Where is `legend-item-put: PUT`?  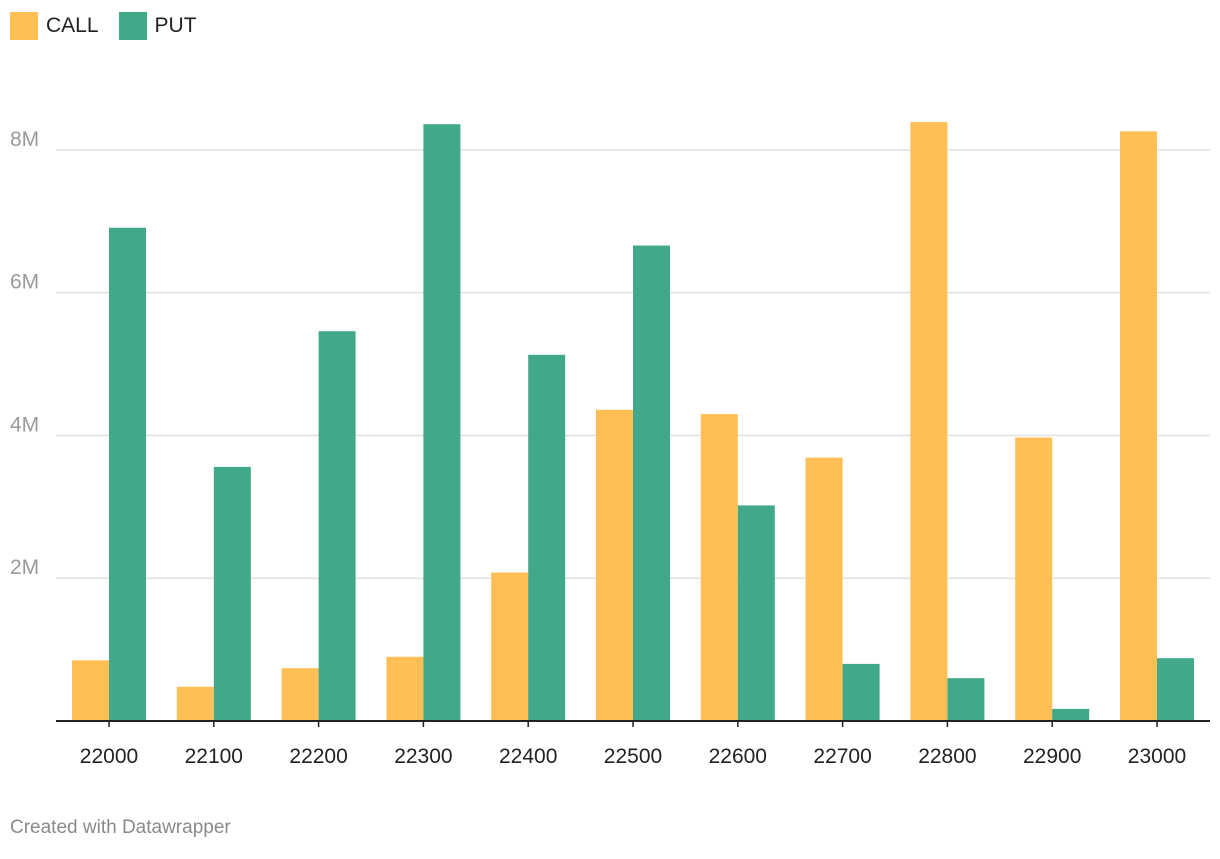
legend-item-put: PUT is located at coordinates (157, 26).